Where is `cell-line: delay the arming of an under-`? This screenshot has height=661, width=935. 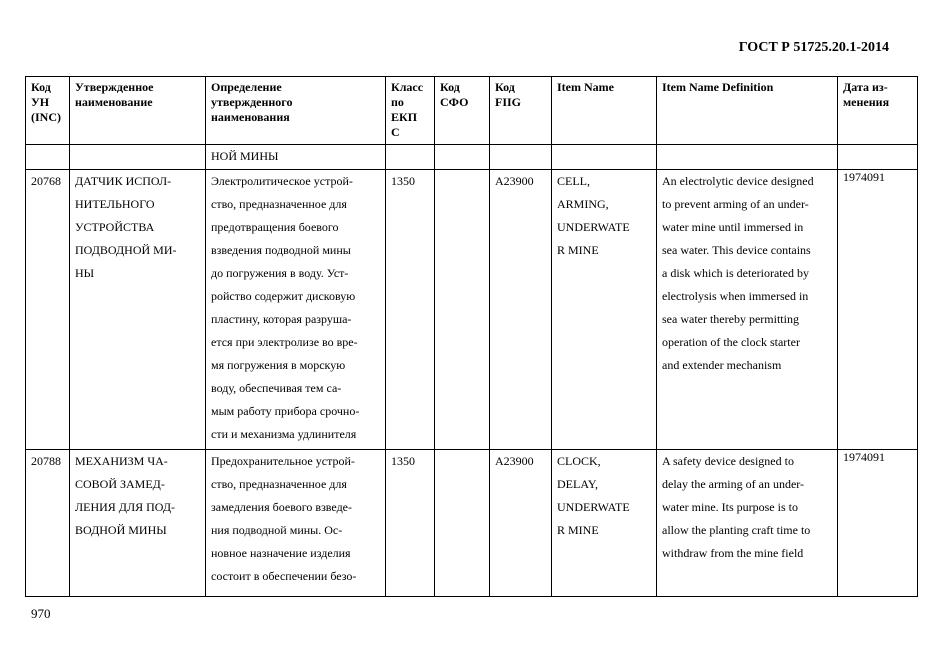 cell-line: delay the arming of an under- is located at coordinates (733, 484).